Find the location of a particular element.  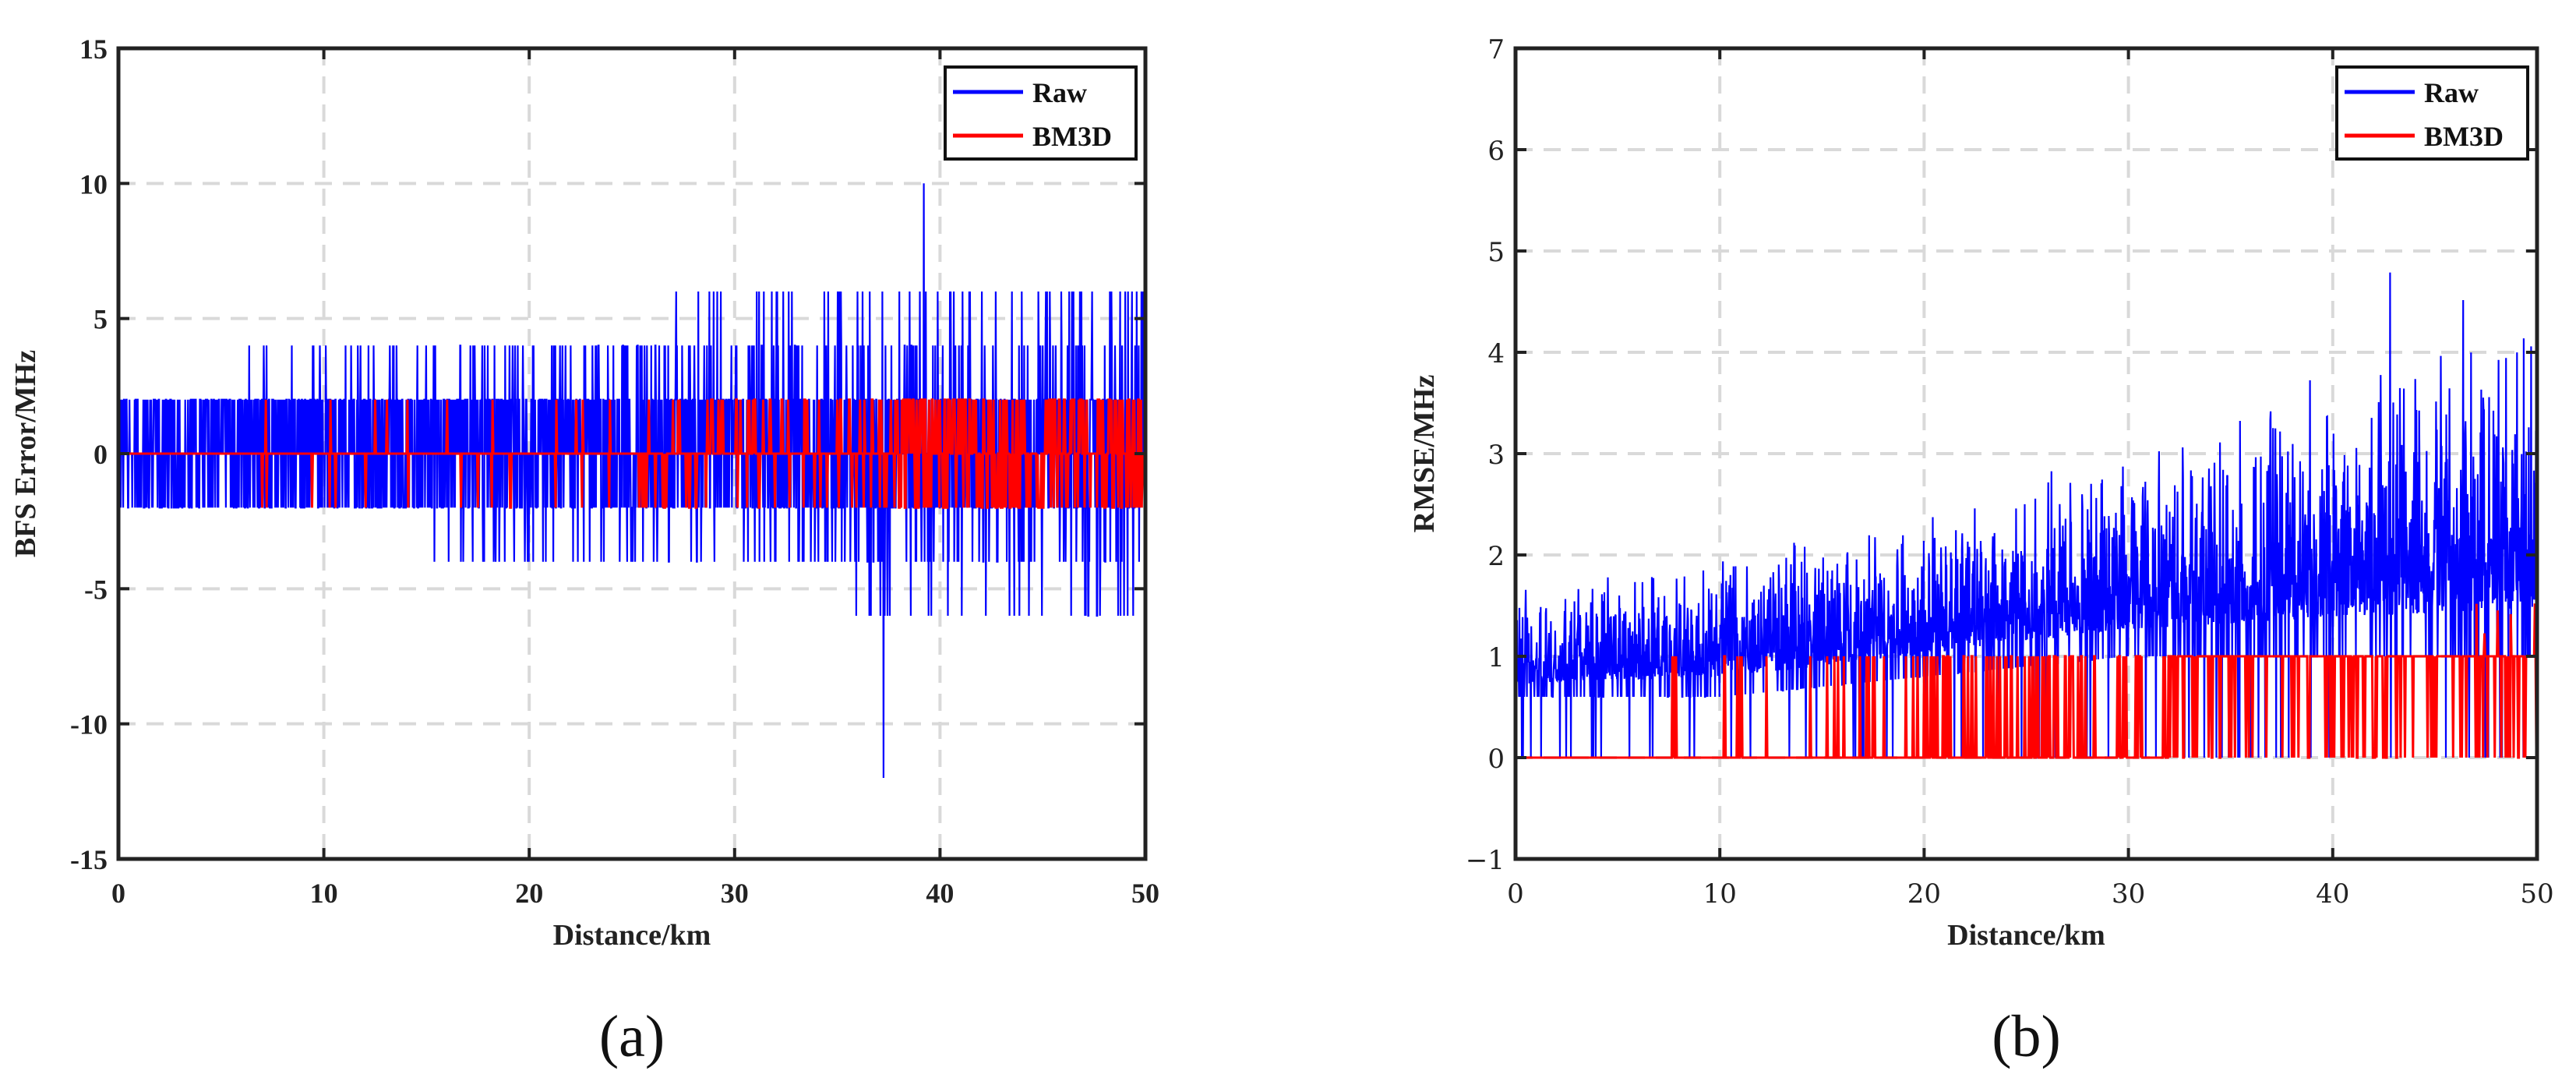

y-tick-label: 1 is located at coordinates (1496, 657).